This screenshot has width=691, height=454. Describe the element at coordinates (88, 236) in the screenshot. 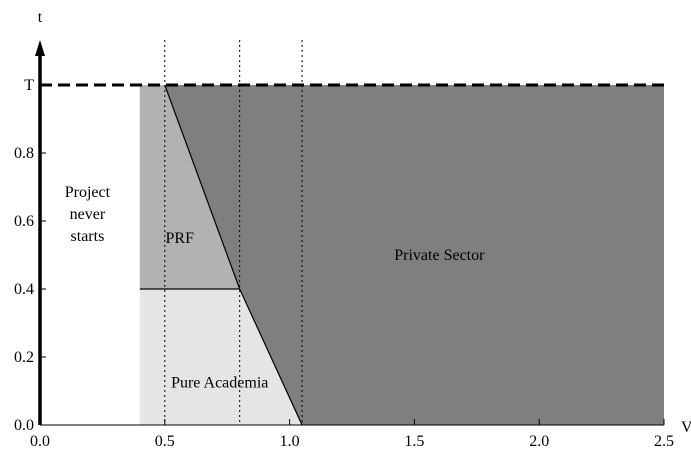

I see `region-label-line: starts` at that location.